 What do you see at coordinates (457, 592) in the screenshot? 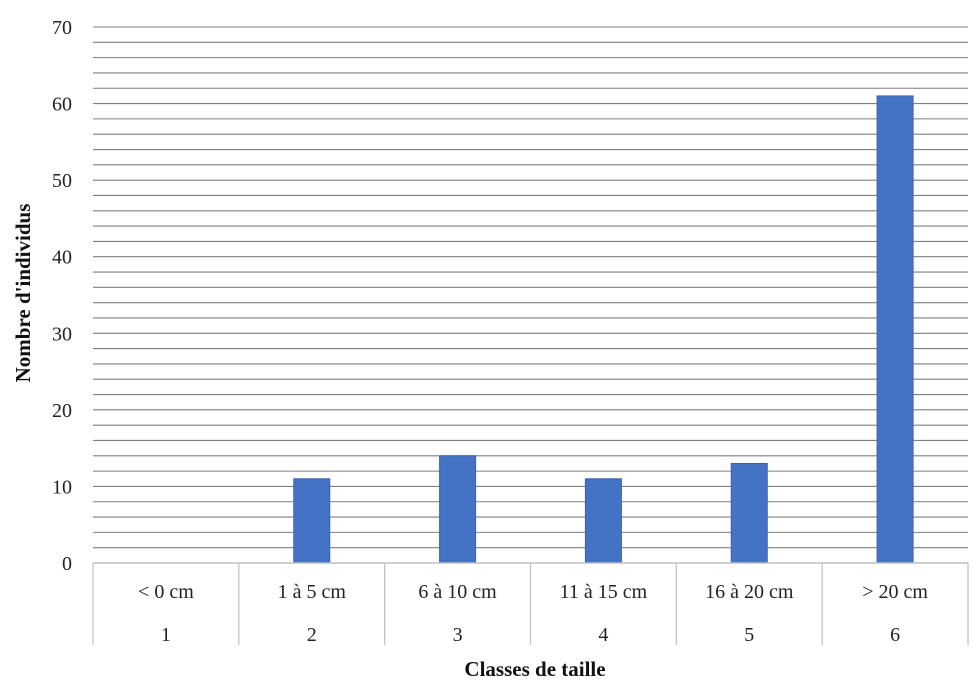
I see `x-tick-label: 6 à 10 cm` at bounding box center [457, 592].